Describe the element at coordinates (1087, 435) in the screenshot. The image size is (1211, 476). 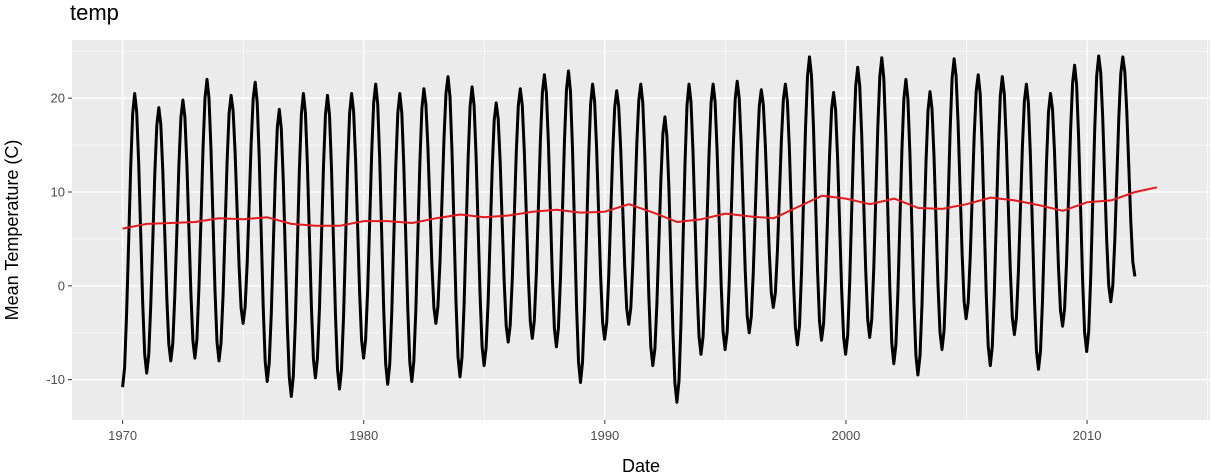
I see `x-tick-label: 2010` at that location.